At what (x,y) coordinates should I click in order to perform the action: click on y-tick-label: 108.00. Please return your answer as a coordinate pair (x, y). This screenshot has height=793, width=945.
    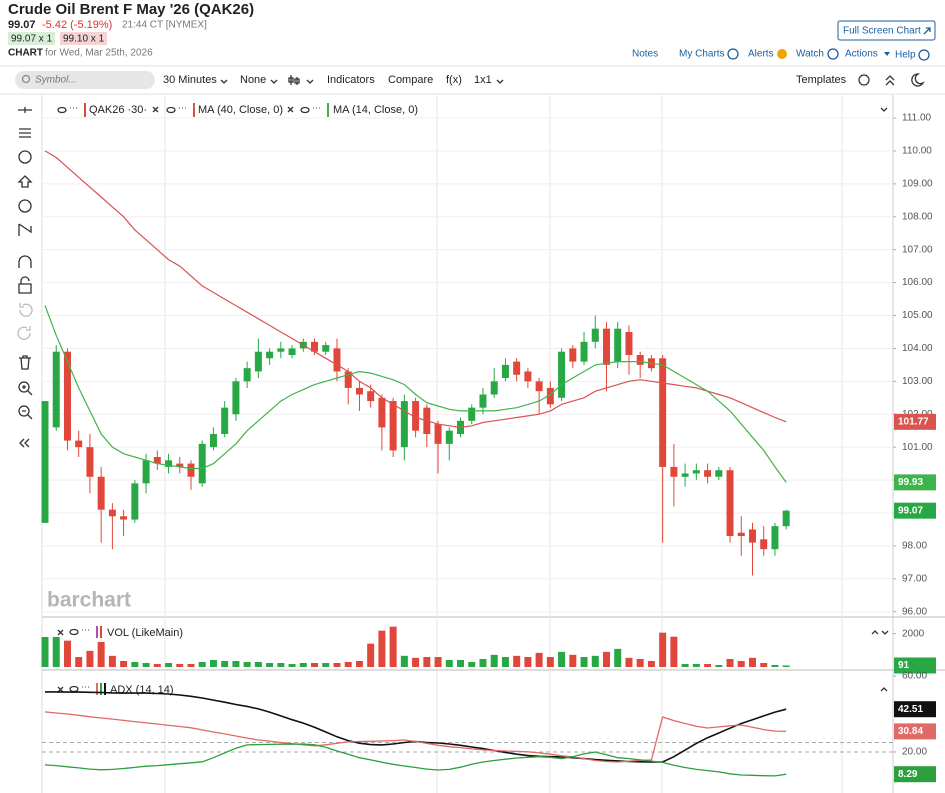
    Looking at the image, I should click on (917, 216).